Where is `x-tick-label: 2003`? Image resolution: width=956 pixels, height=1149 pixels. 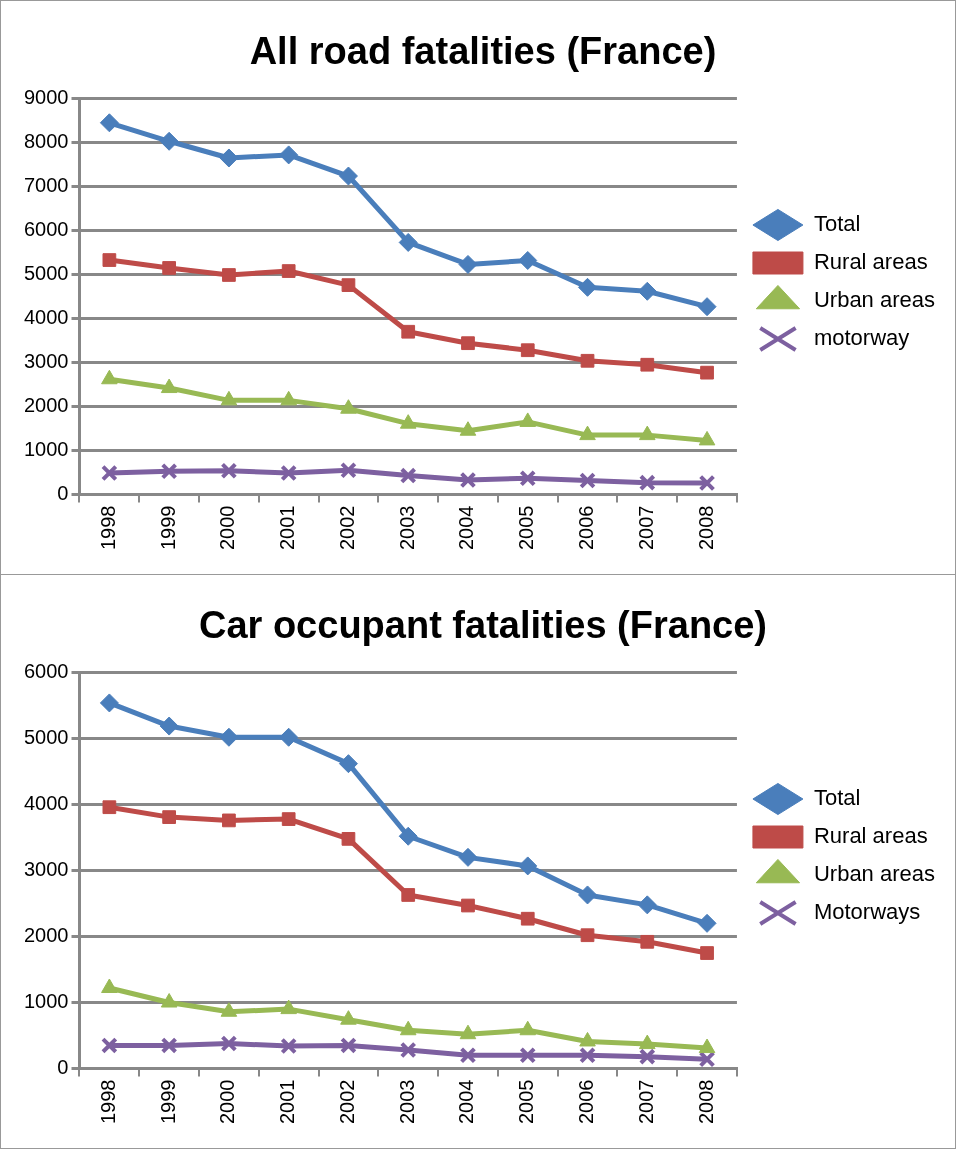 x-tick-label: 2003 is located at coordinates (406, 1102).